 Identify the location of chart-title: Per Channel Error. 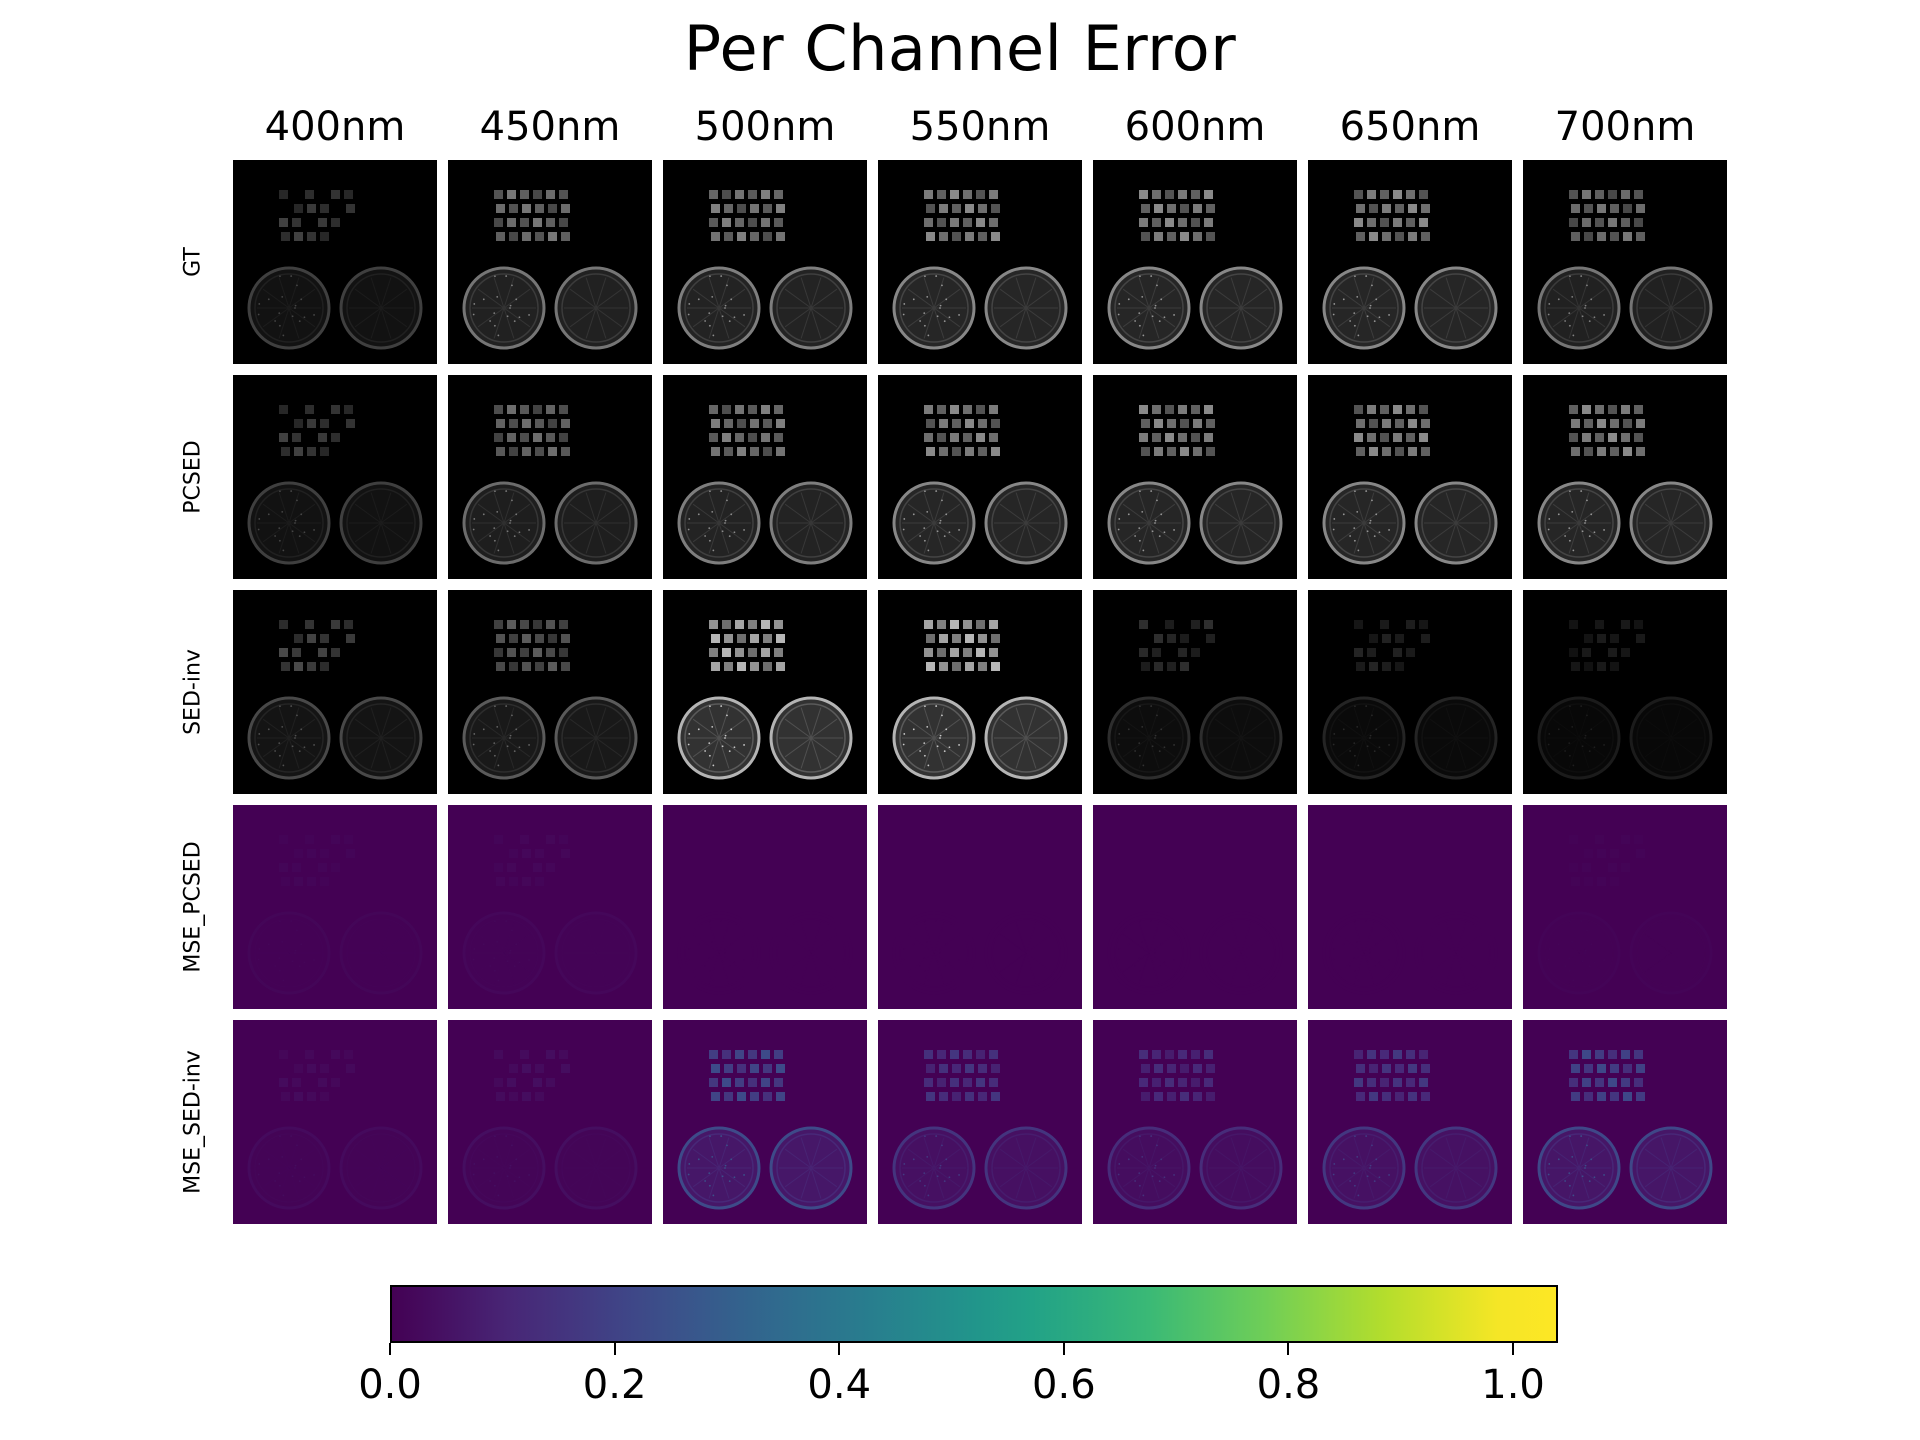
(960, 48).